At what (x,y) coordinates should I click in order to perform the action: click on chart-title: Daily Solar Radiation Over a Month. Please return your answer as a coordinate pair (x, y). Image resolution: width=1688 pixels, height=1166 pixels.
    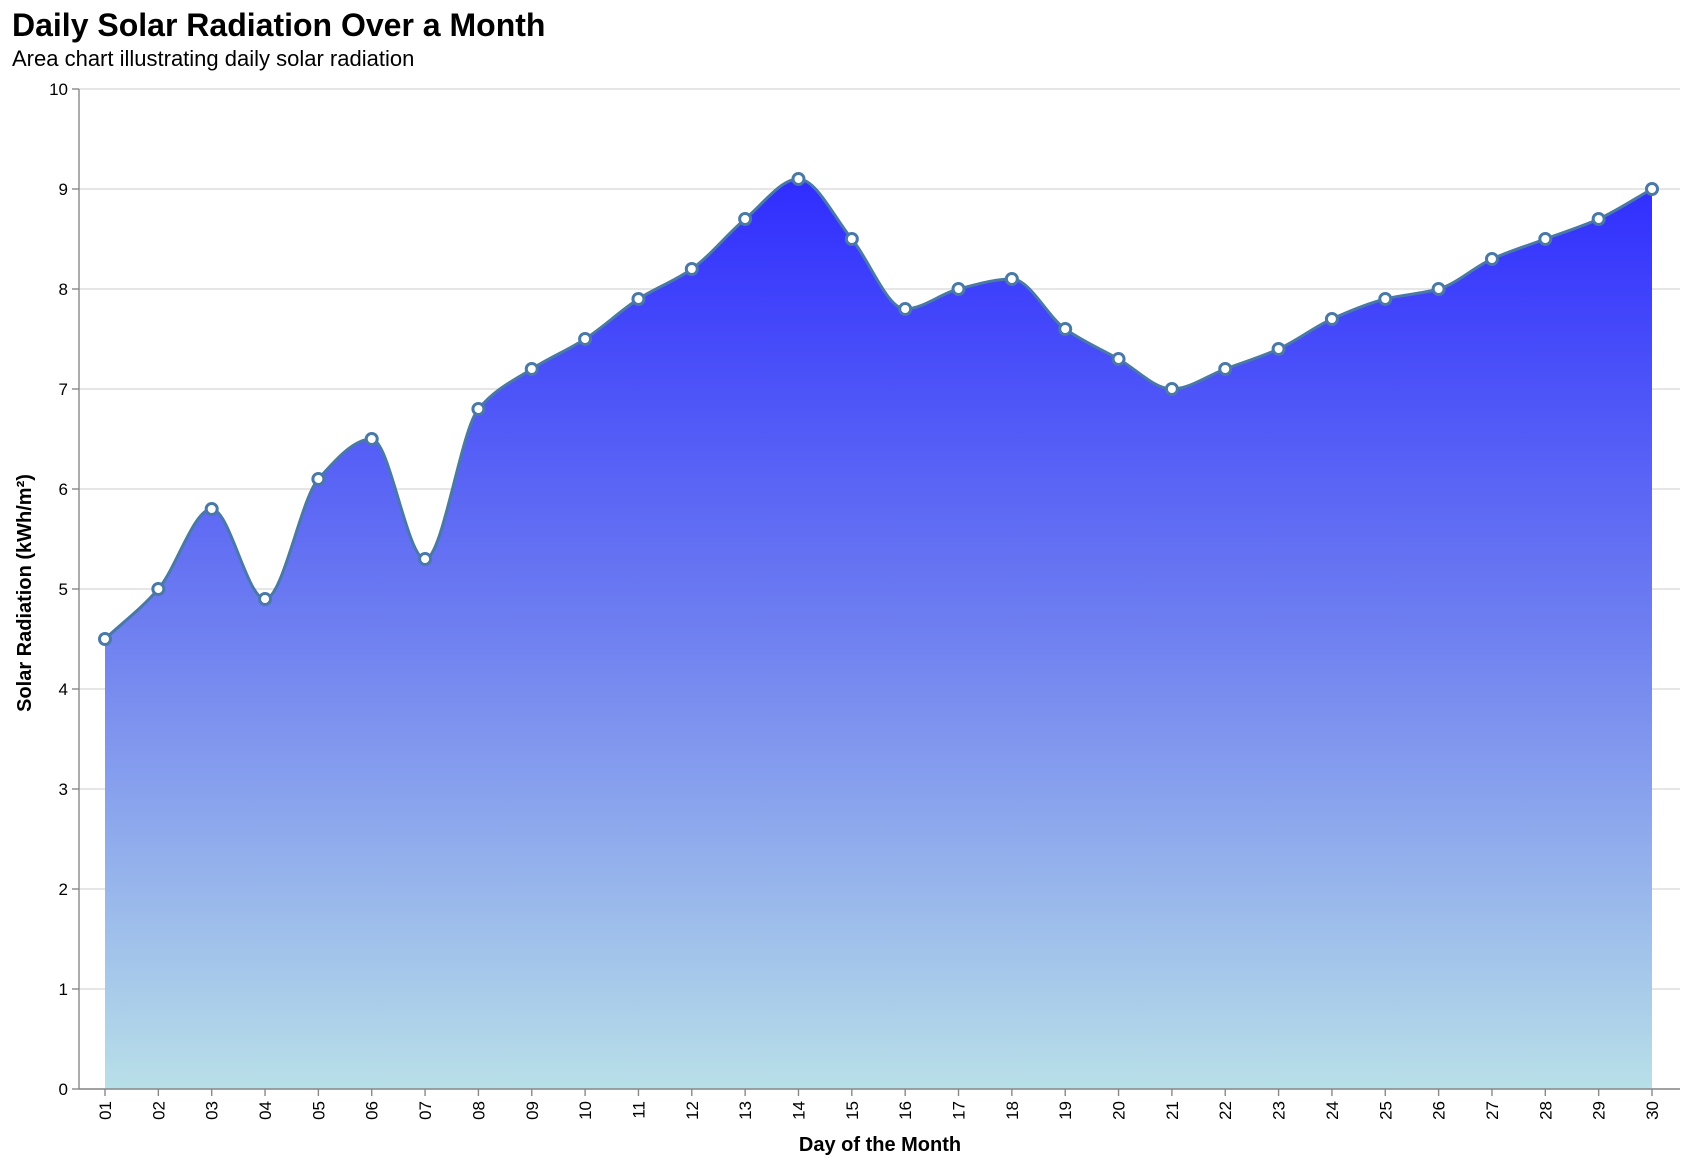
    Looking at the image, I should click on (278, 25).